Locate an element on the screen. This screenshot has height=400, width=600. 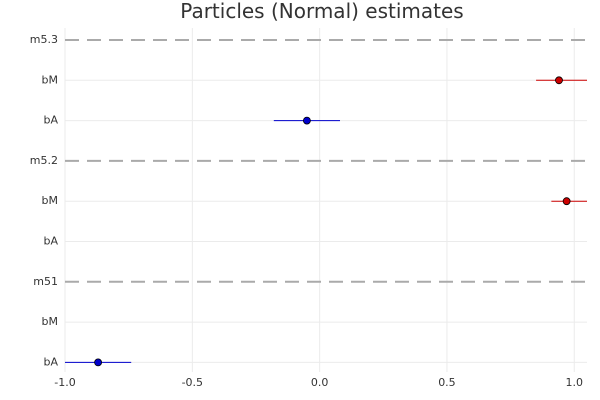
chart-title: Particles (Normal) estimates is located at coordinates (321, 11).